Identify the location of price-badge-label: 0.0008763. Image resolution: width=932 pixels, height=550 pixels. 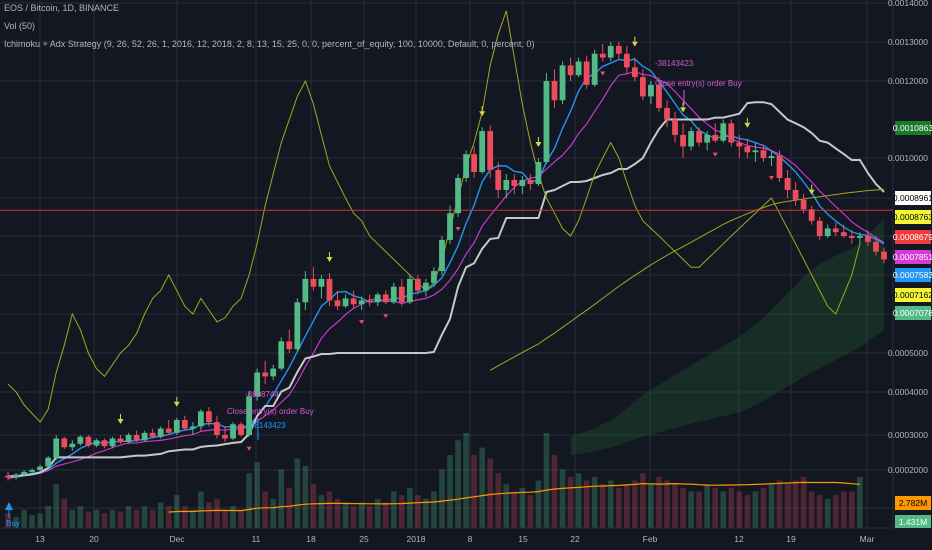
(912, 217).